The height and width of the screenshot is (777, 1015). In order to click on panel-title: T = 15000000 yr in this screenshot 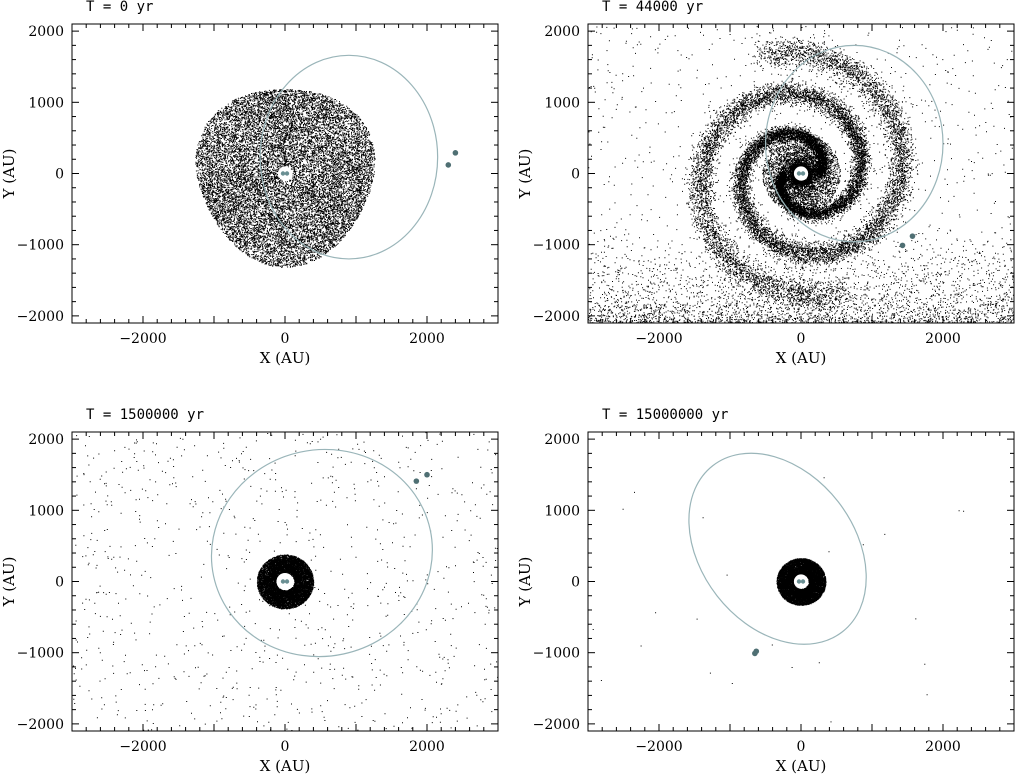, I will do `click(665, 415)`.